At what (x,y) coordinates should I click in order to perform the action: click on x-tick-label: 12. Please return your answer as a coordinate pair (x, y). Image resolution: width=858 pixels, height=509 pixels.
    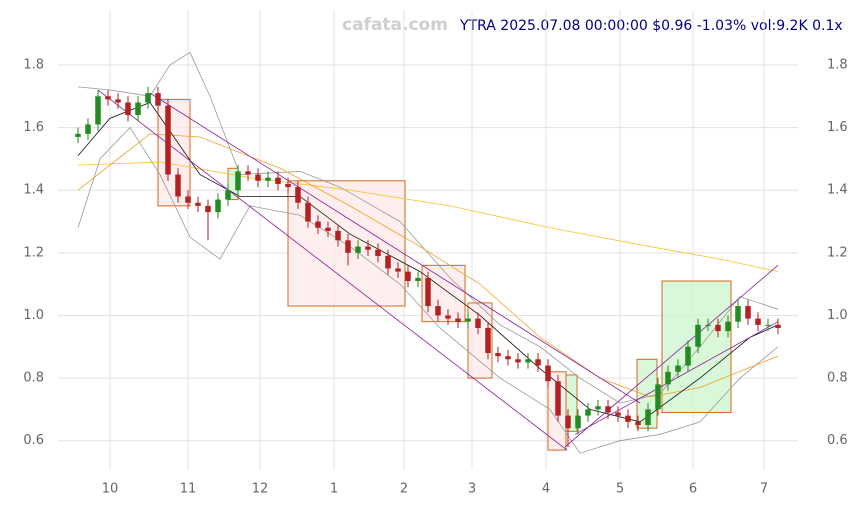
    Looking at the image, I should click on (260, 489).